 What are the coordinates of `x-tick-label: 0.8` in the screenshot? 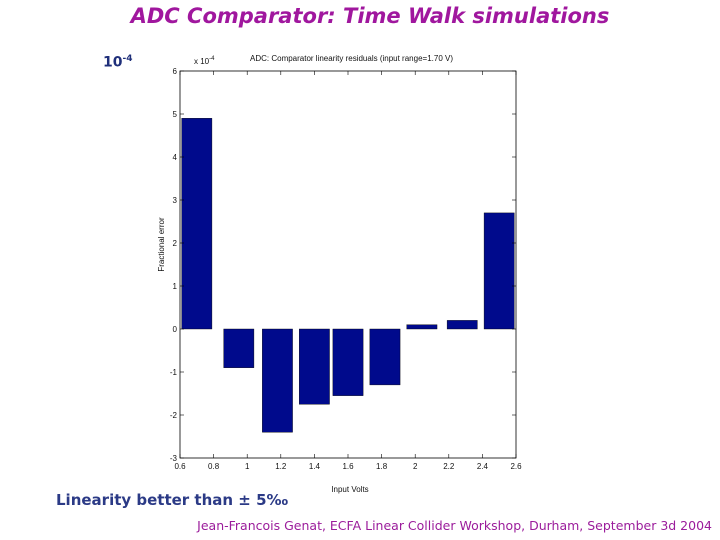 It's located at (214, 466).